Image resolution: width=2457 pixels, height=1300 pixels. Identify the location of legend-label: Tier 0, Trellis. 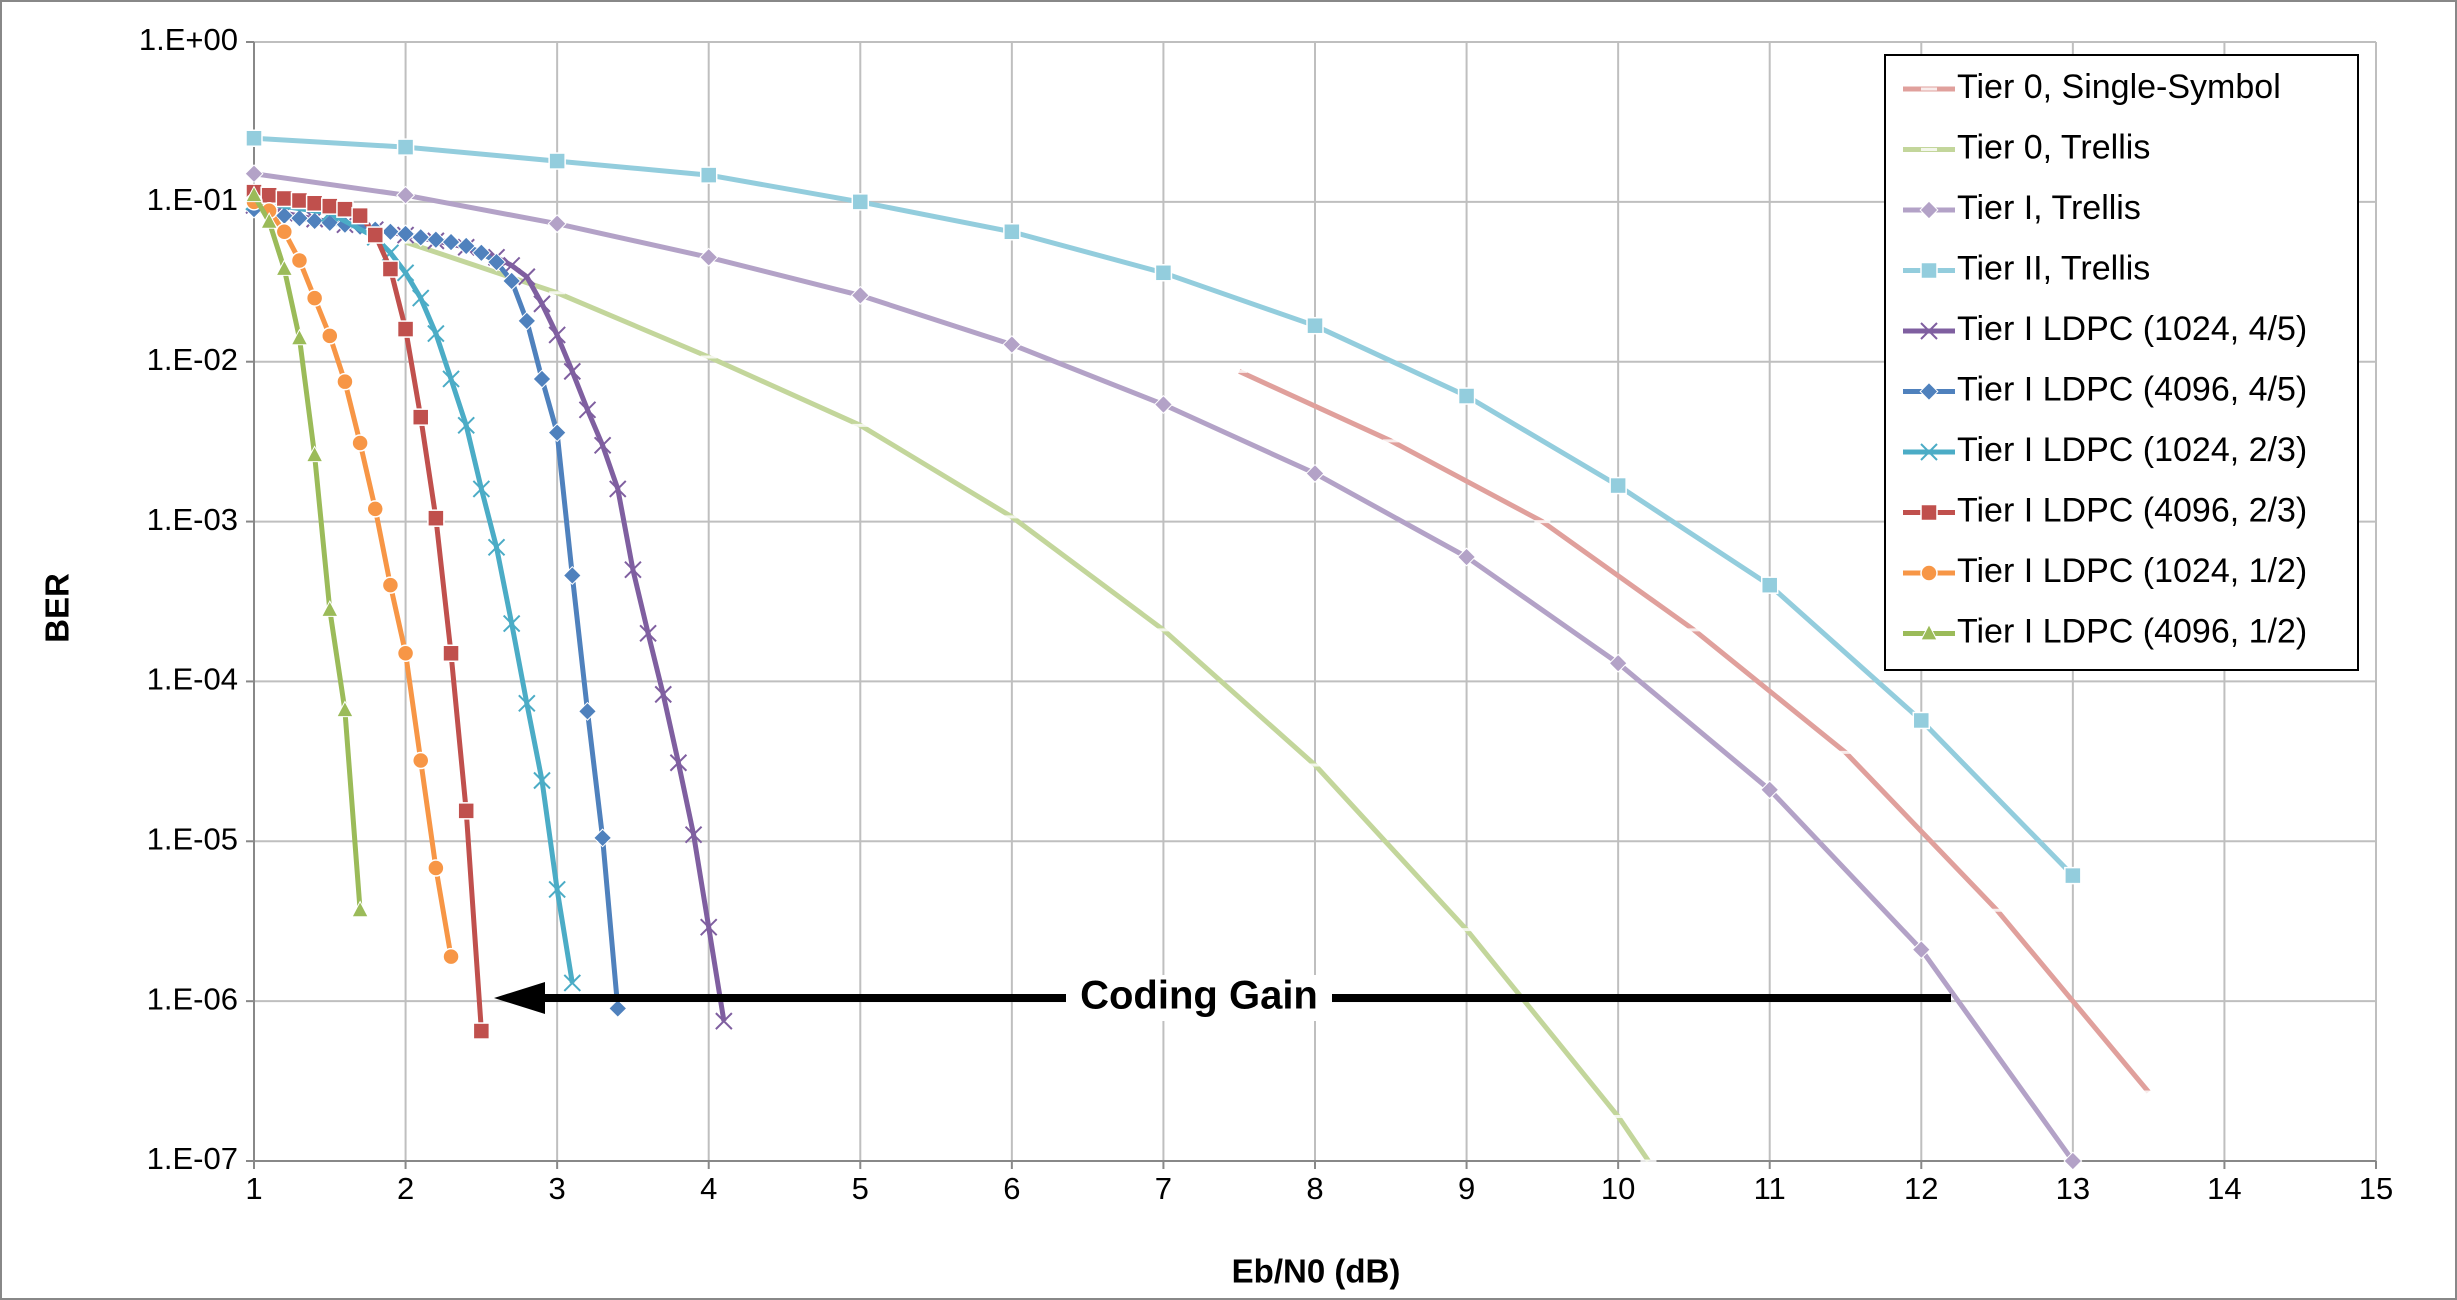
(2053, 147).